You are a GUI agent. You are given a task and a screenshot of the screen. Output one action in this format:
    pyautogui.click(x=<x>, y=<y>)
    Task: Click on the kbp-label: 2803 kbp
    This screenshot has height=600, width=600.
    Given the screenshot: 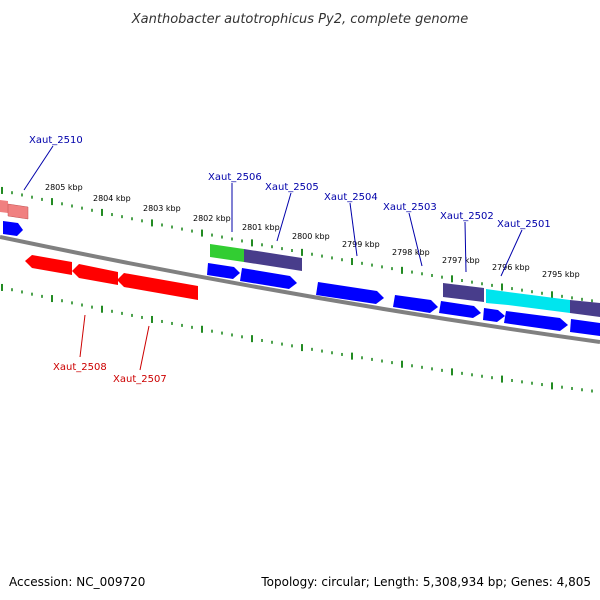 What is the action you would take?
    pyautogui.click(x=162, y=208)
    